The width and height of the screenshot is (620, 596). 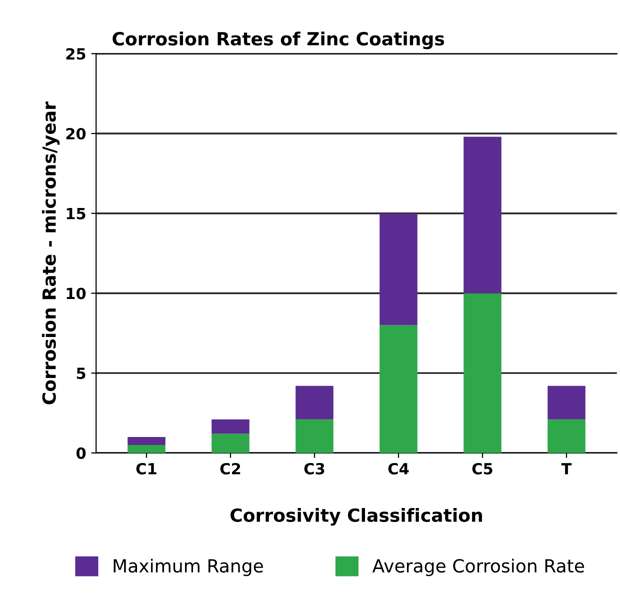 I want to click on y-axis-title: Corrosion Rate - microns/year, so click(x=51, y=253).